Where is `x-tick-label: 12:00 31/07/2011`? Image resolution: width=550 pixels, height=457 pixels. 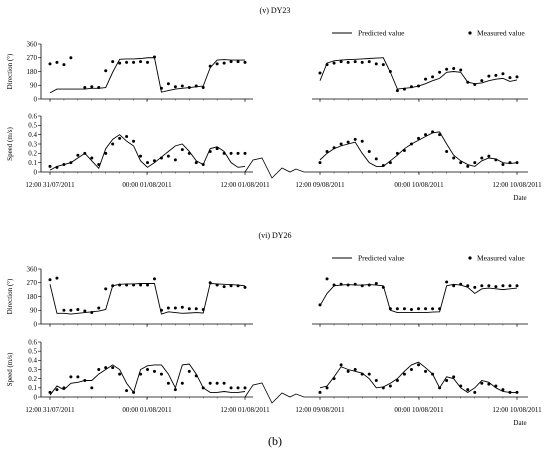
x-tick-label: 12:00 31/07/2011 is located at coordinates (50, 185).